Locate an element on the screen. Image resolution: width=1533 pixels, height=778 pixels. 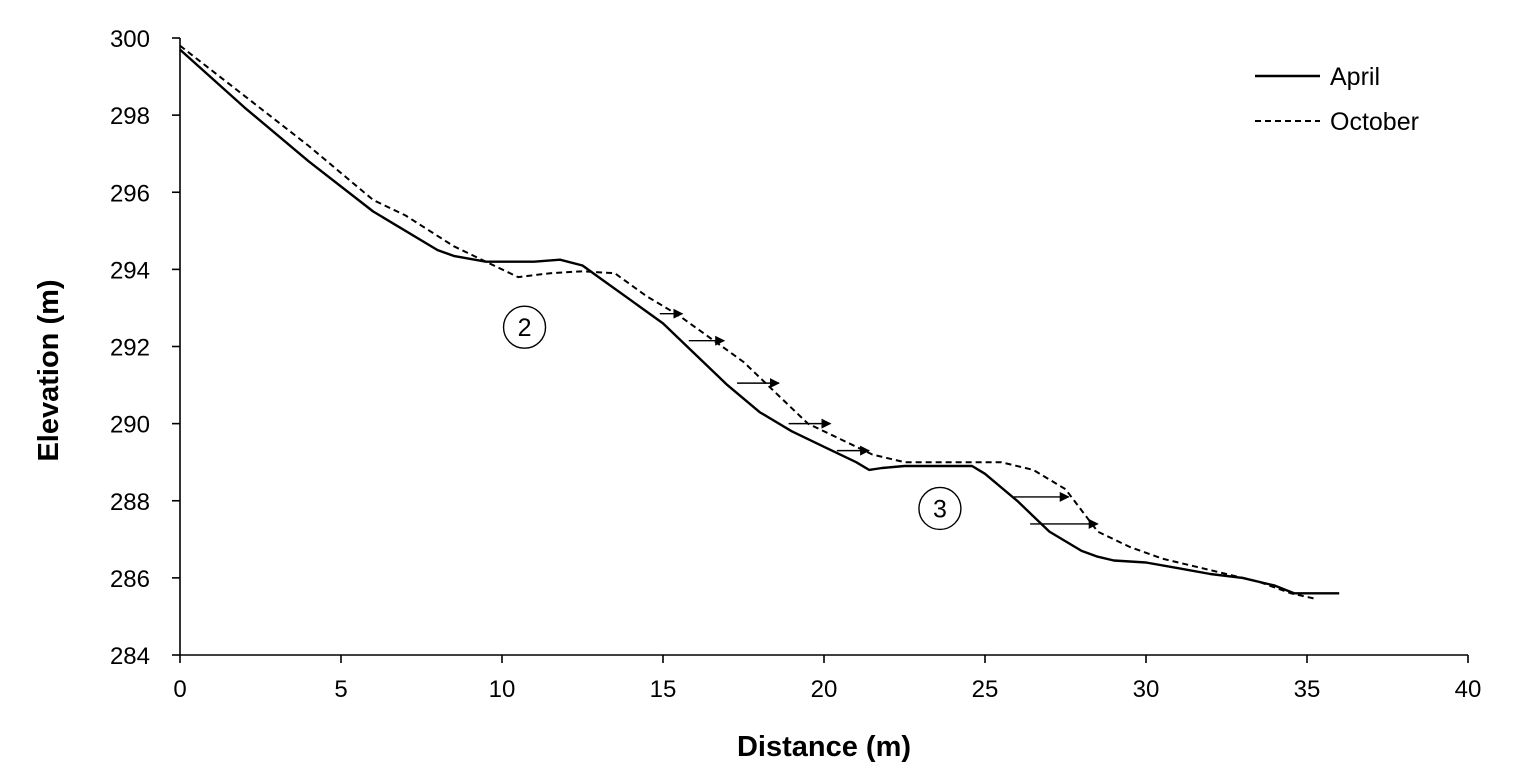
y-axis-title: Elevation (m) is located at coordinates (49, 370).